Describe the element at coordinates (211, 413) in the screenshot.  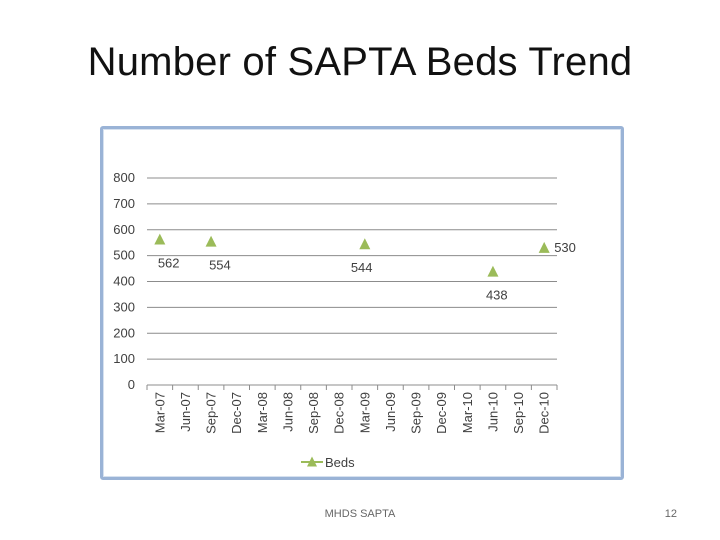
I see `x-tick-label: Sep-07` at that location.